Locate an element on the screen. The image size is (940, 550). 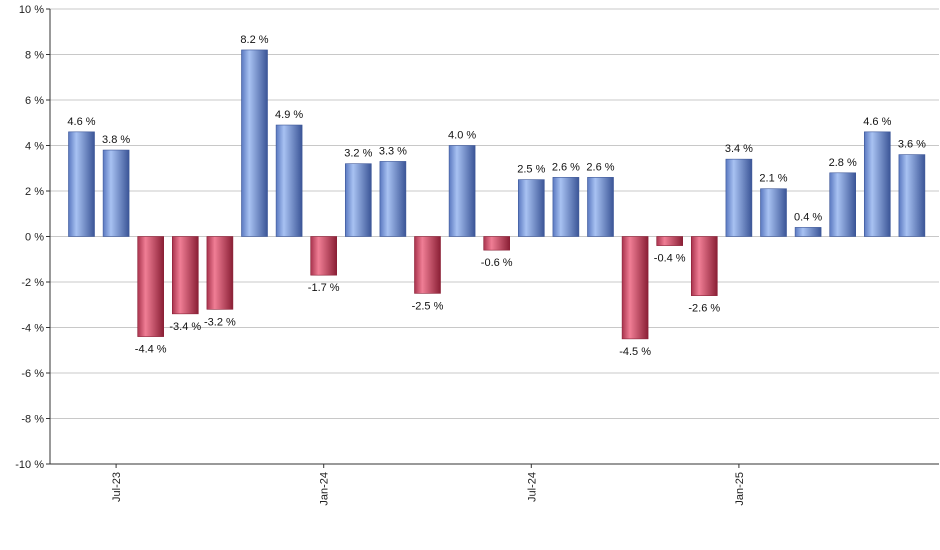
x-axis-ticks: Jul-23 Jan-24 Jul-24 Jan-25 is located at coordinates (428, 485).